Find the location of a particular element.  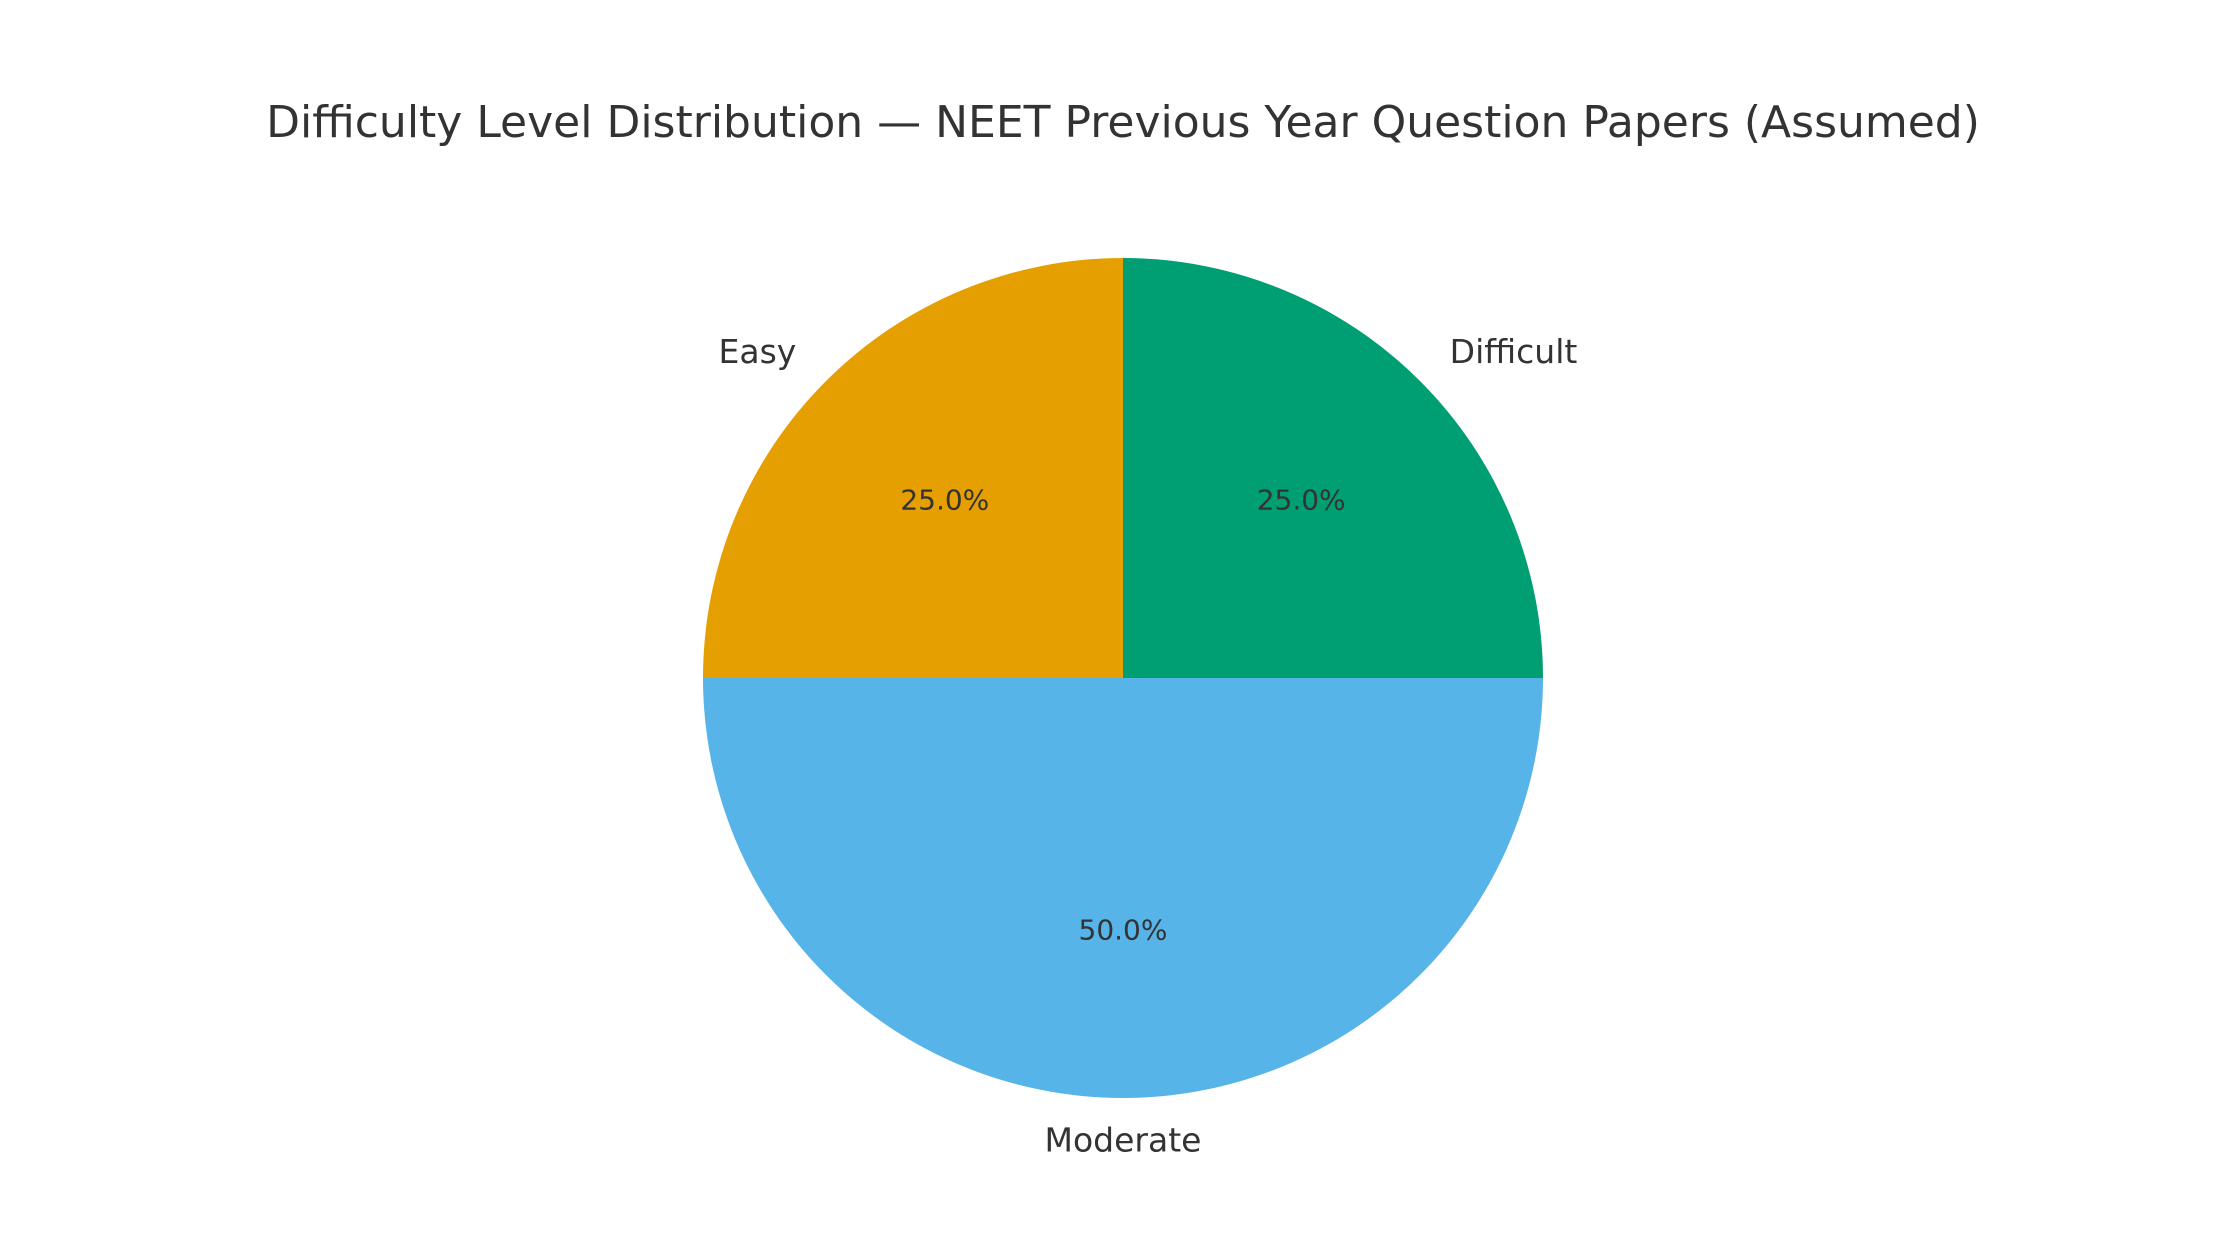

pie-slice-moderate is located at coordinates (1123, 888).